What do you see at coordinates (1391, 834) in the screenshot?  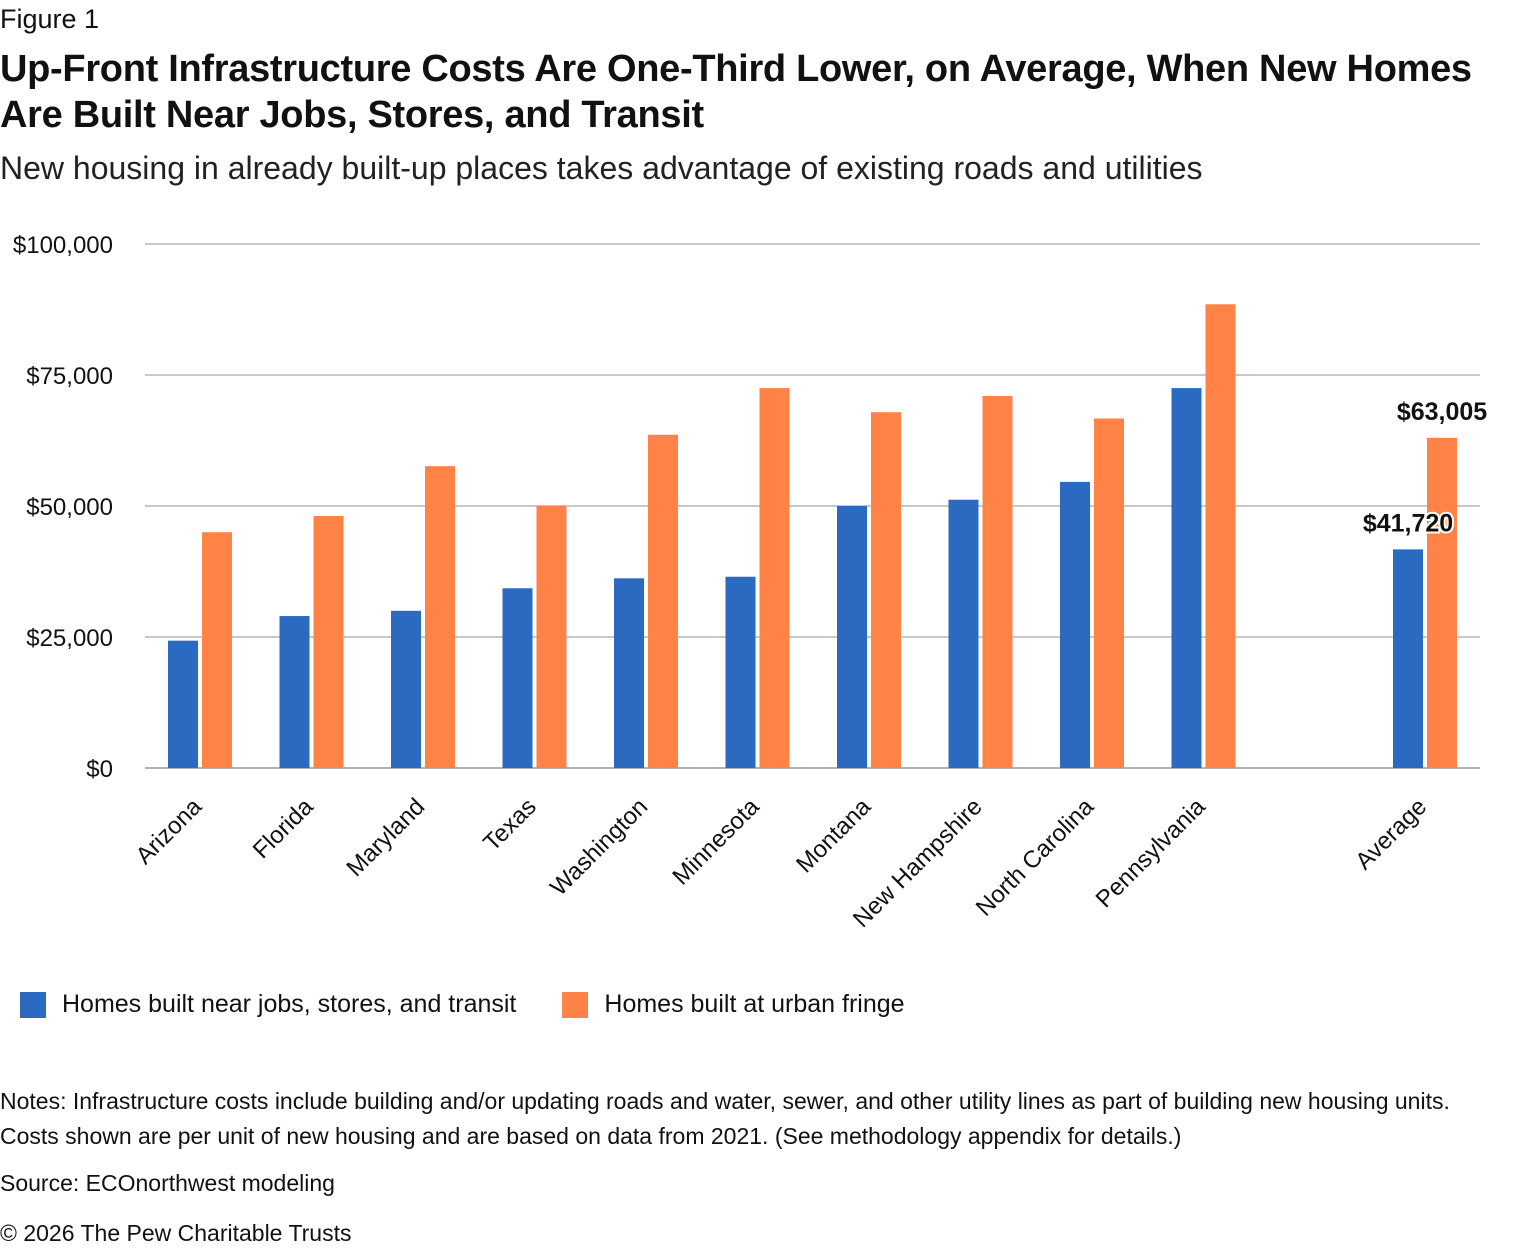 I see `x-tick-label: Average` at bounding box center [1391, 834].